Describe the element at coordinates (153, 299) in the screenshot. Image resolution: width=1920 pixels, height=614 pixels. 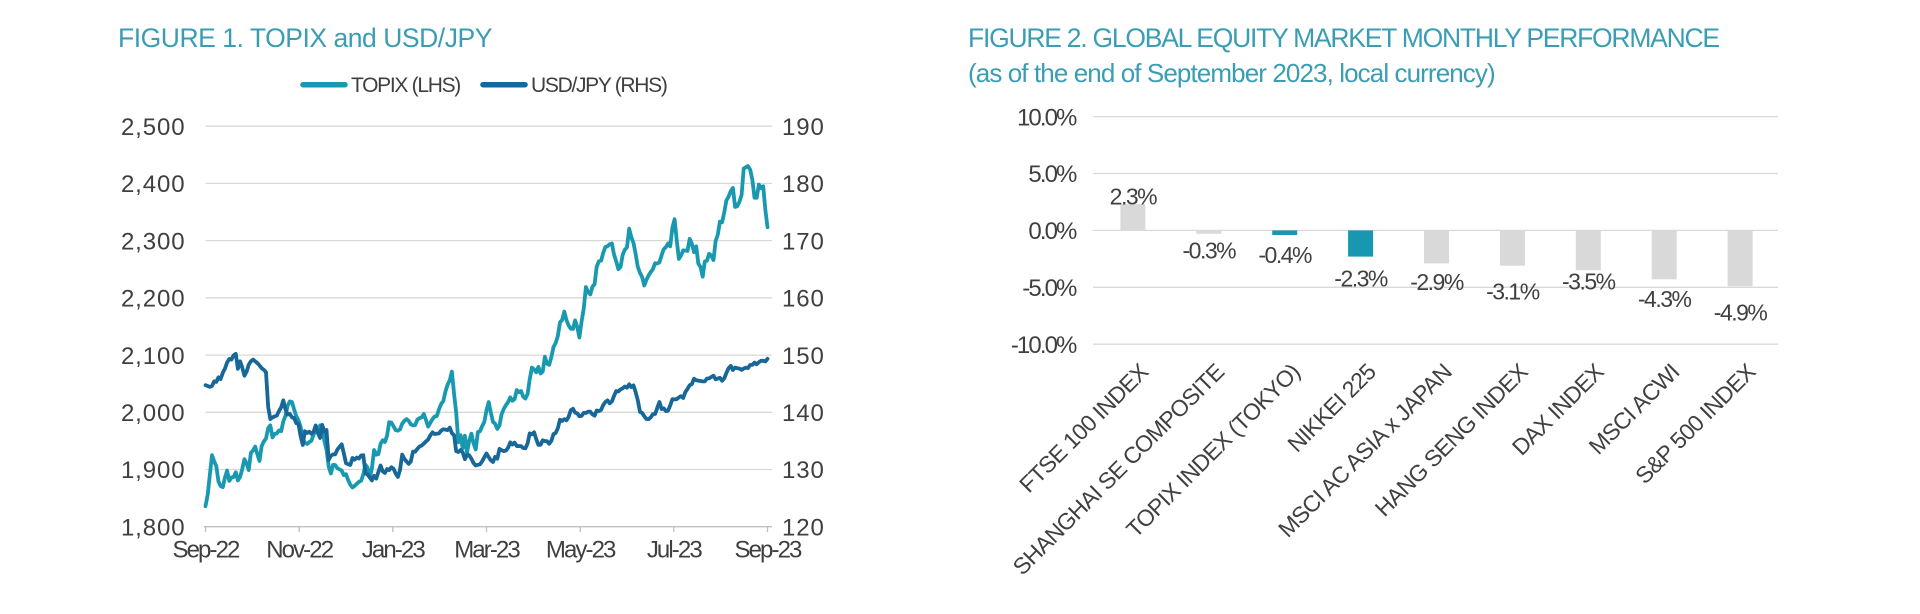
I see `svg-text: 2,200` at that location.